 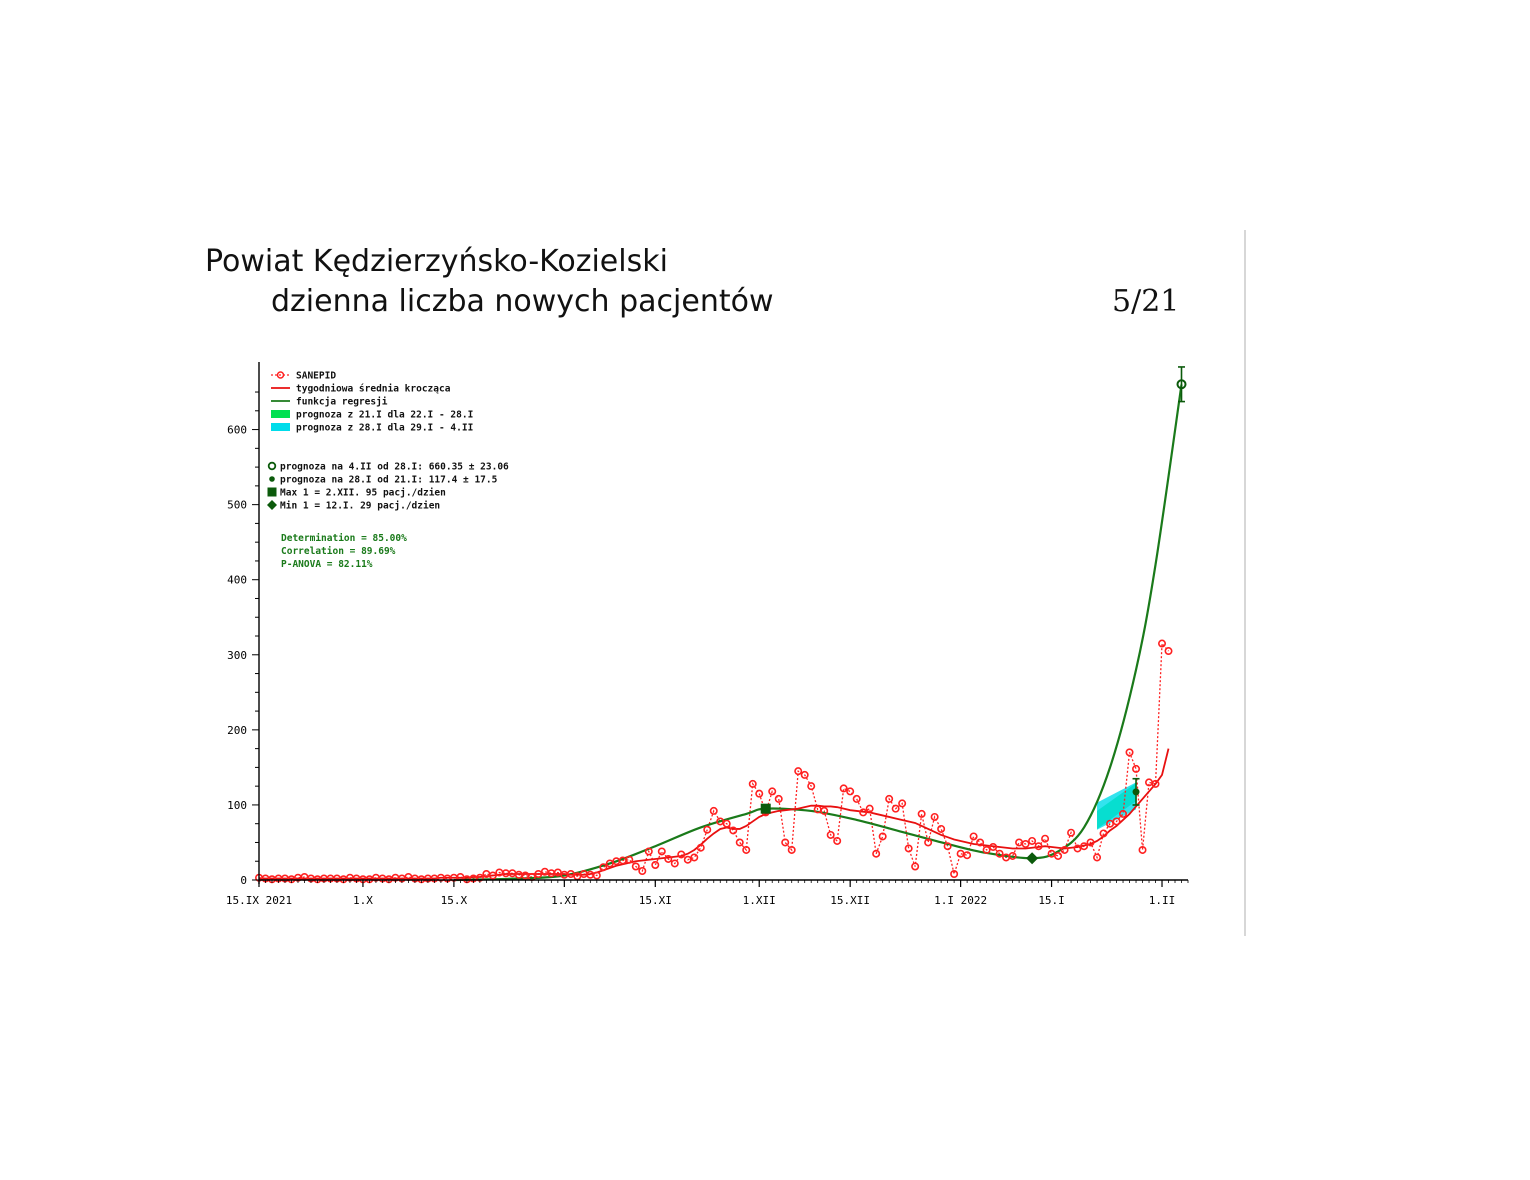 What do you see at coordinates (272, 479) in the screenshot?
I see `legend-swatch-dot` at bounding box center [272, 479].